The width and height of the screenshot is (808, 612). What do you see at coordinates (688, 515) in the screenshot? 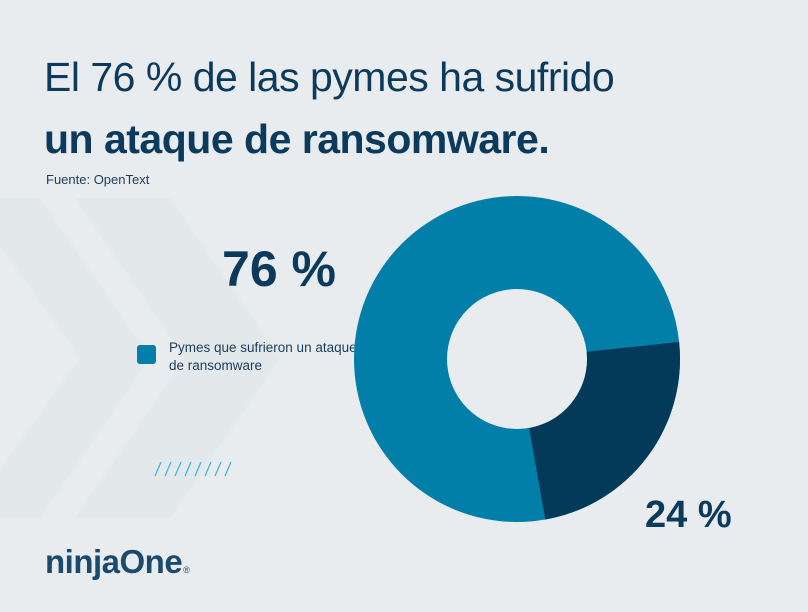
I see `secondary-value-label: 24 %` at bounding box center [688, 515].